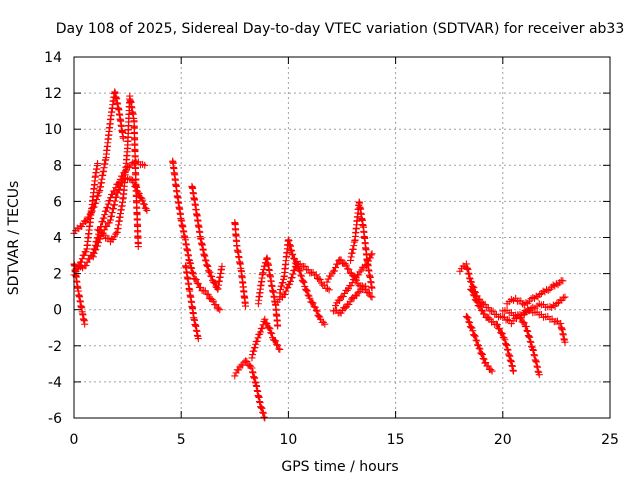  I want to click on x-tick-label: 25, so click(610, 440).